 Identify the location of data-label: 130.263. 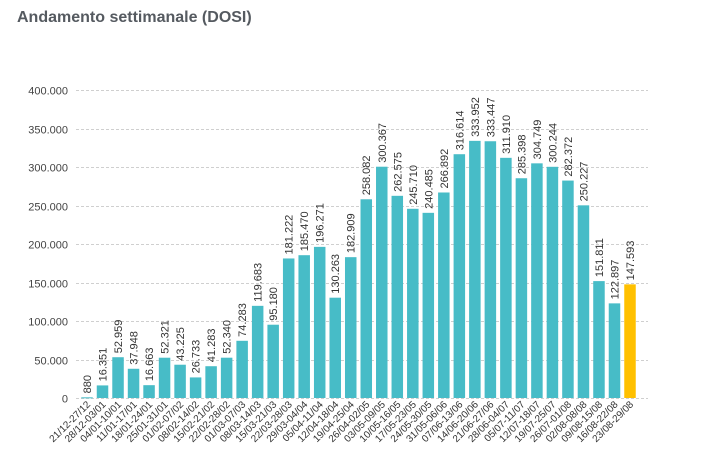
(336, 274).